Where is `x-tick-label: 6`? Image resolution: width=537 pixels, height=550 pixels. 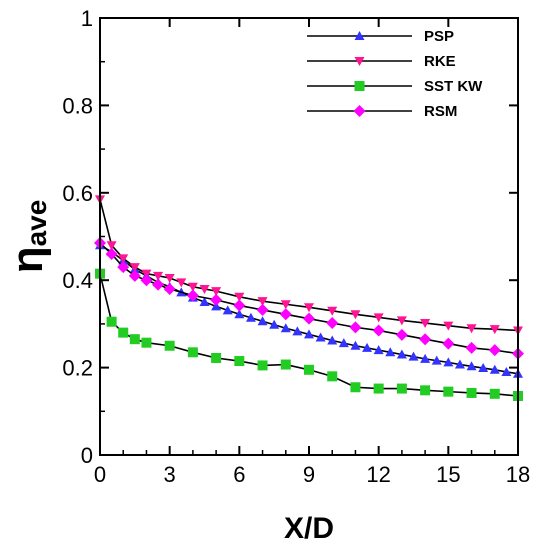 x-tick-label: 6 is located at coordinates (239, 474).